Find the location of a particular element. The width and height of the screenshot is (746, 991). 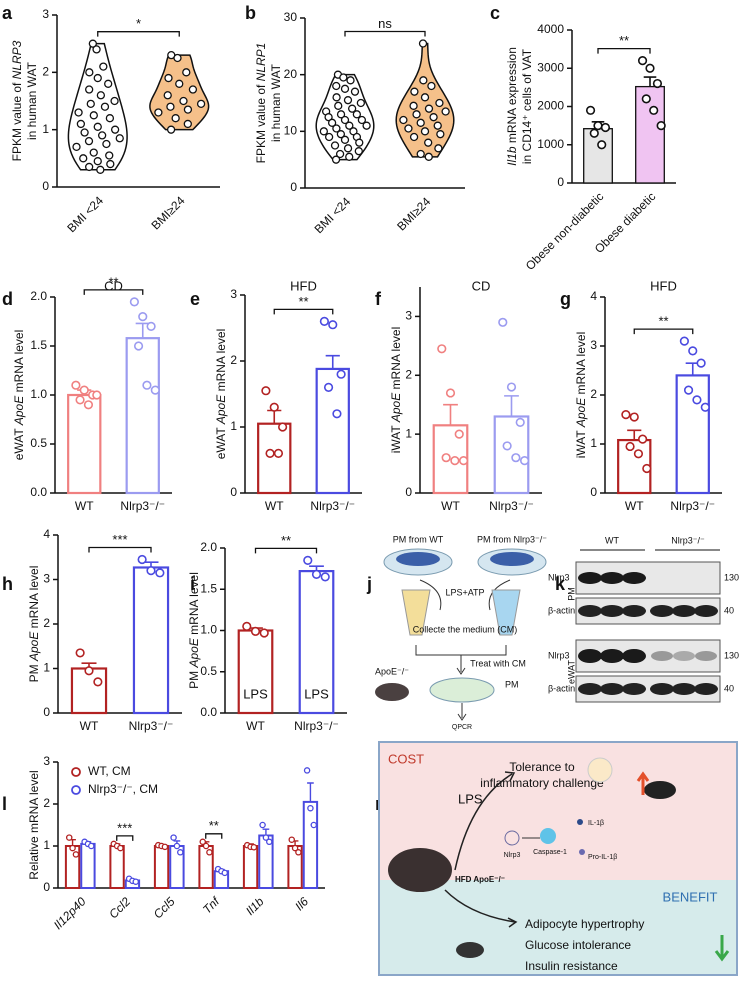

label: PM is located at coordinates (512, 684).